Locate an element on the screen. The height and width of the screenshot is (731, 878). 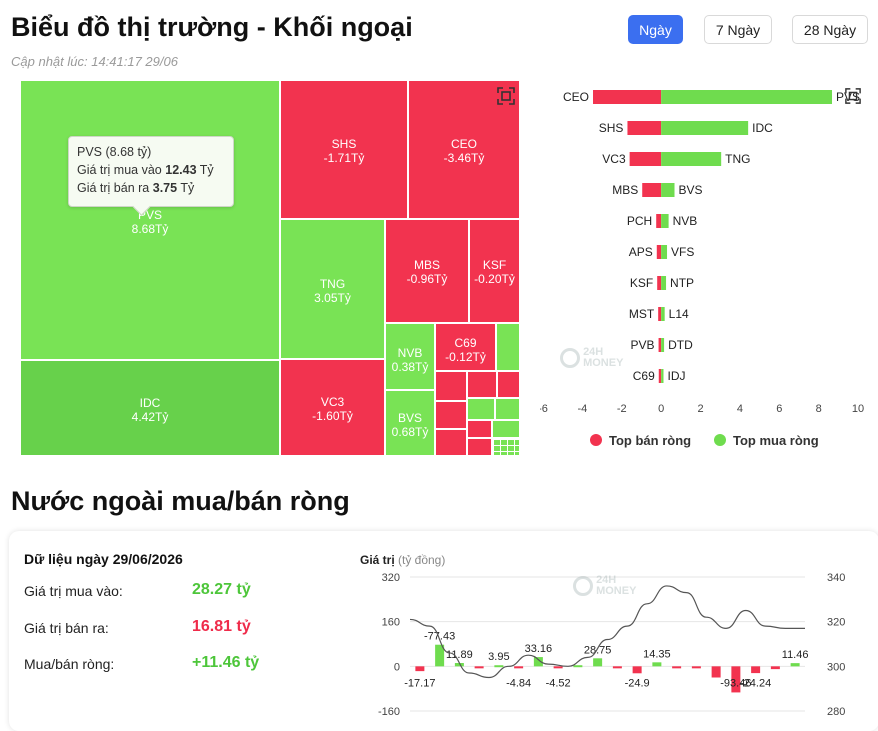
legend-buy-label: Top mua ròng is located at coordinates (776, 440).